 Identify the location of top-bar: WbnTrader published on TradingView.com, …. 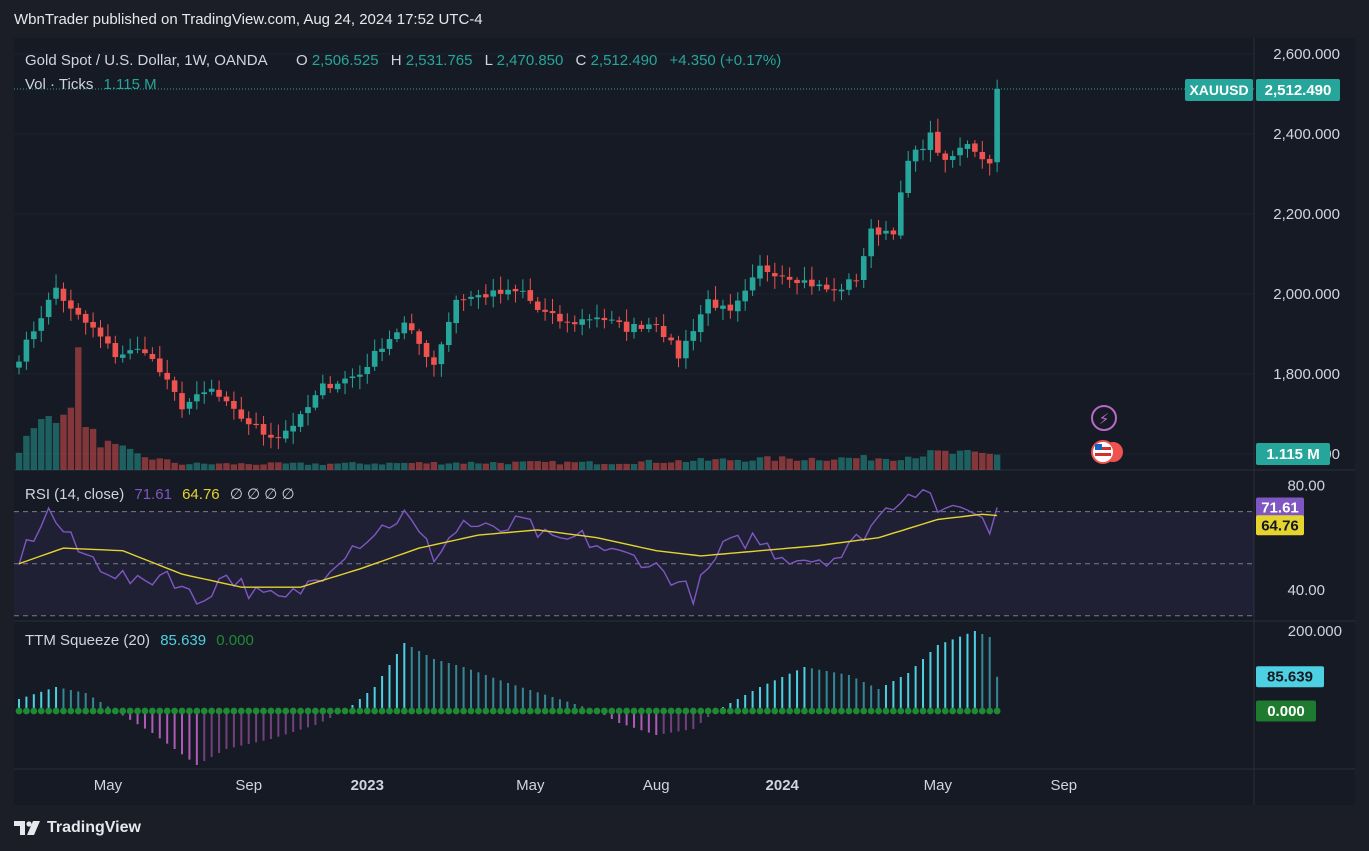
(684, 19).